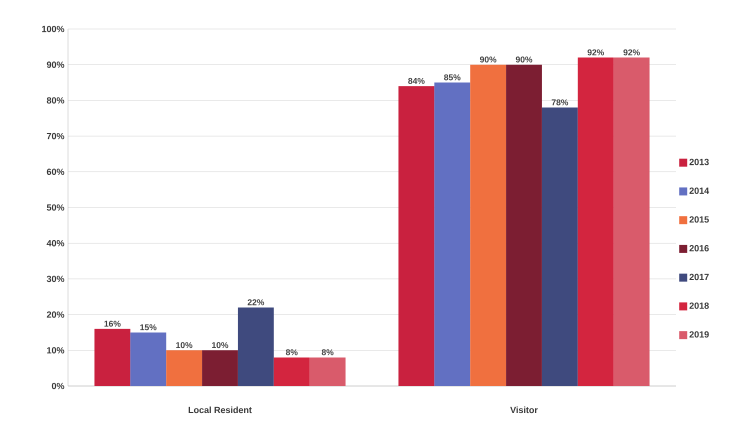 The image size is (750, 426). Describe the element at coordinates (58, 386) in the screenshot. I see `y-tick-label: 0%` at that location.